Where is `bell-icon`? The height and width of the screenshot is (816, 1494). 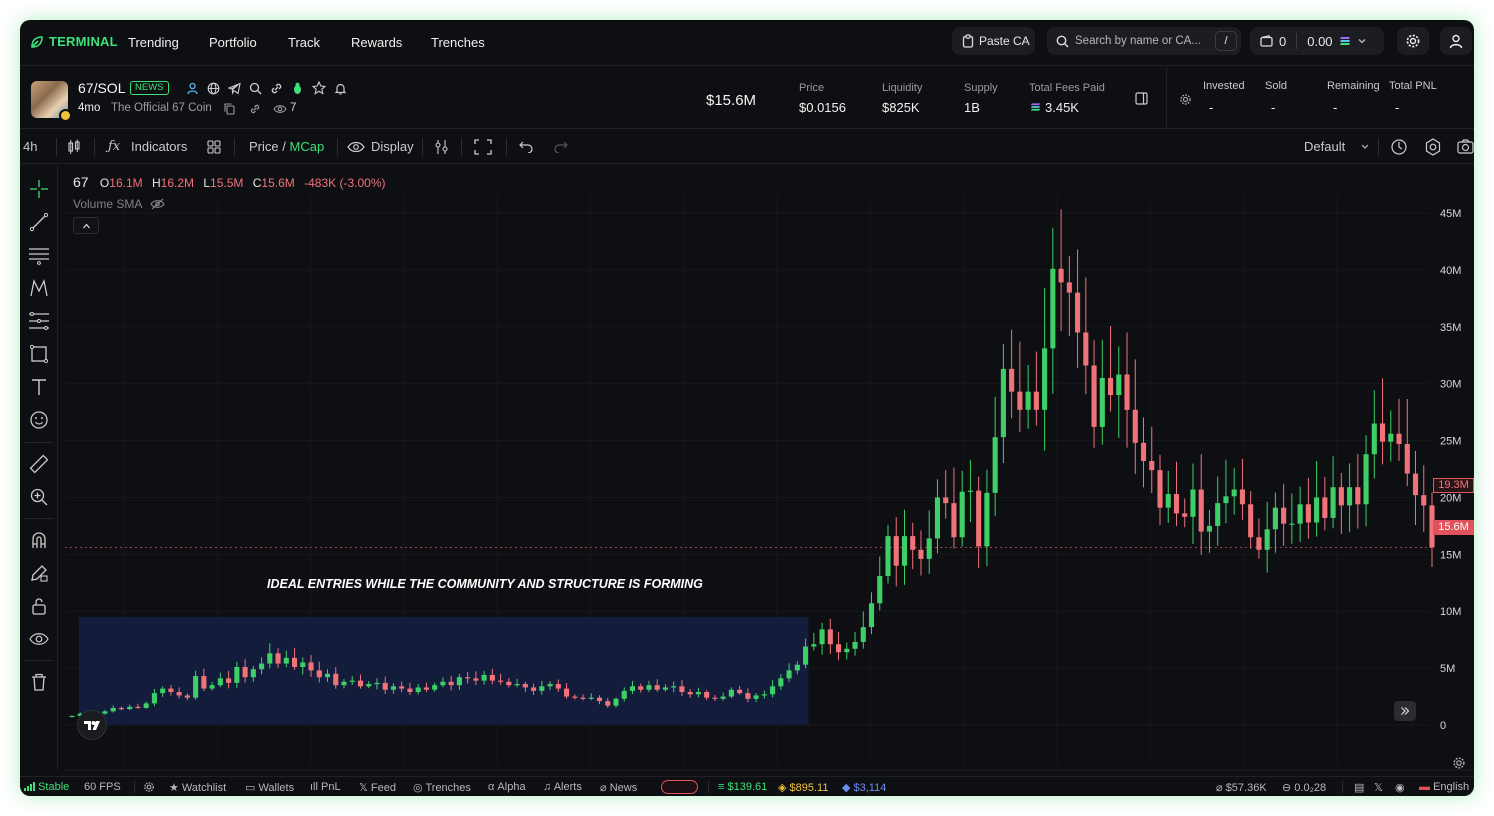
bell-icon is located at coordinates (340, 88).